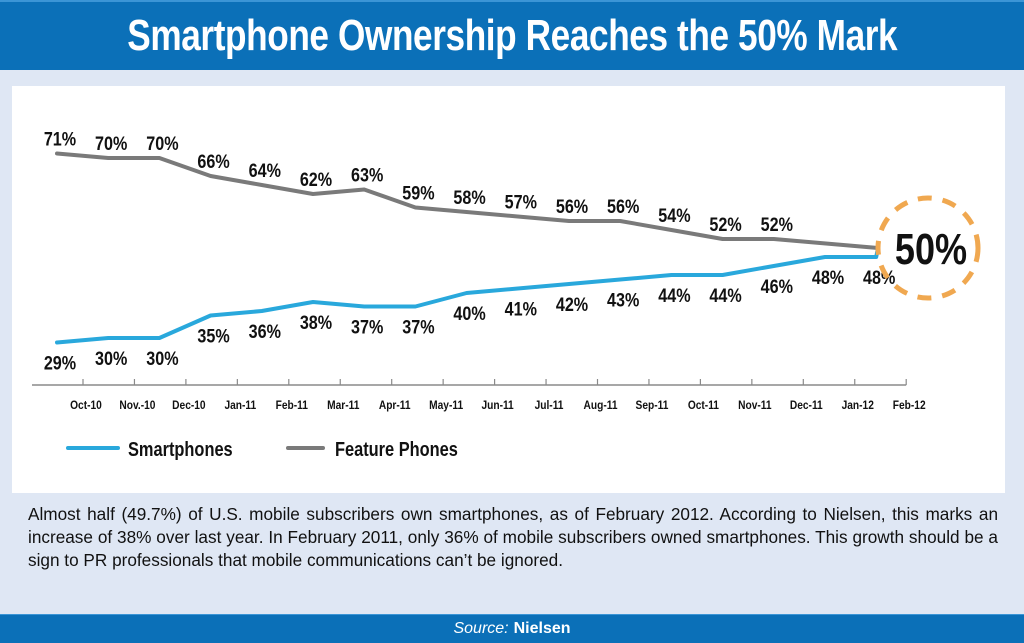  Describe the element at coordinates (262, 448) in the screenshot. I see `legend: Smartphones Feature Phones` at that location.